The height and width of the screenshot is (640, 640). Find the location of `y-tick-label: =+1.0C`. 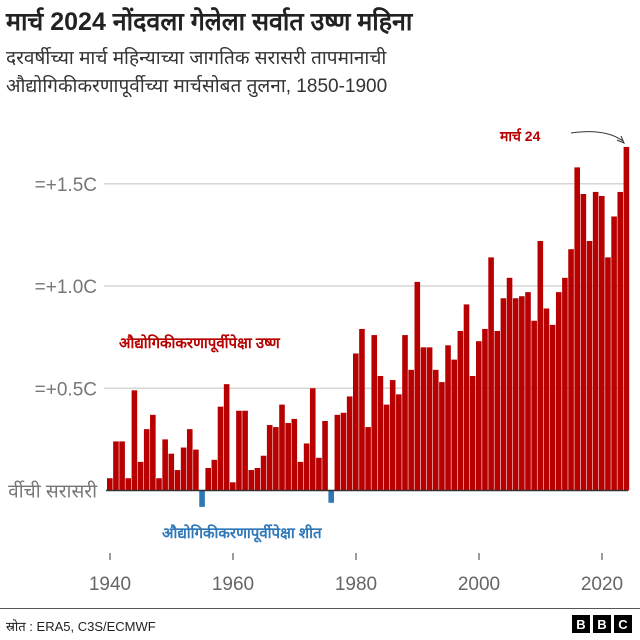

y-tick-label: =+1.0C is located at coordinates (66, 287).